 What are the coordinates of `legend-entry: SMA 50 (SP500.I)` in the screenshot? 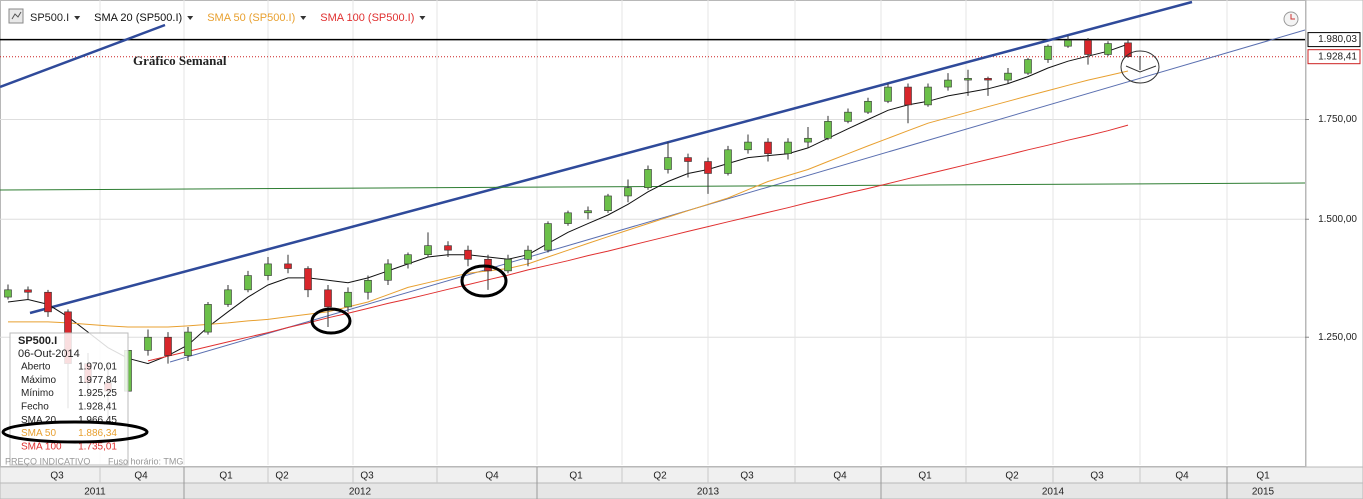 It's located at (251, 18).